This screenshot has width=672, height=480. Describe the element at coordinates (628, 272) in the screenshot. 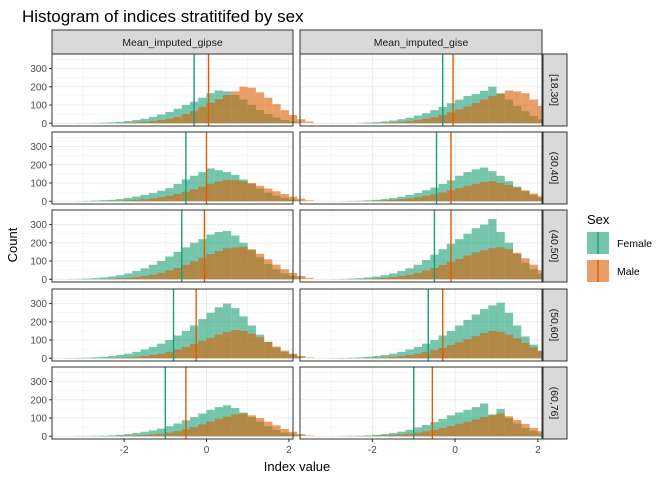

I see `legend-label: Male` at that location.